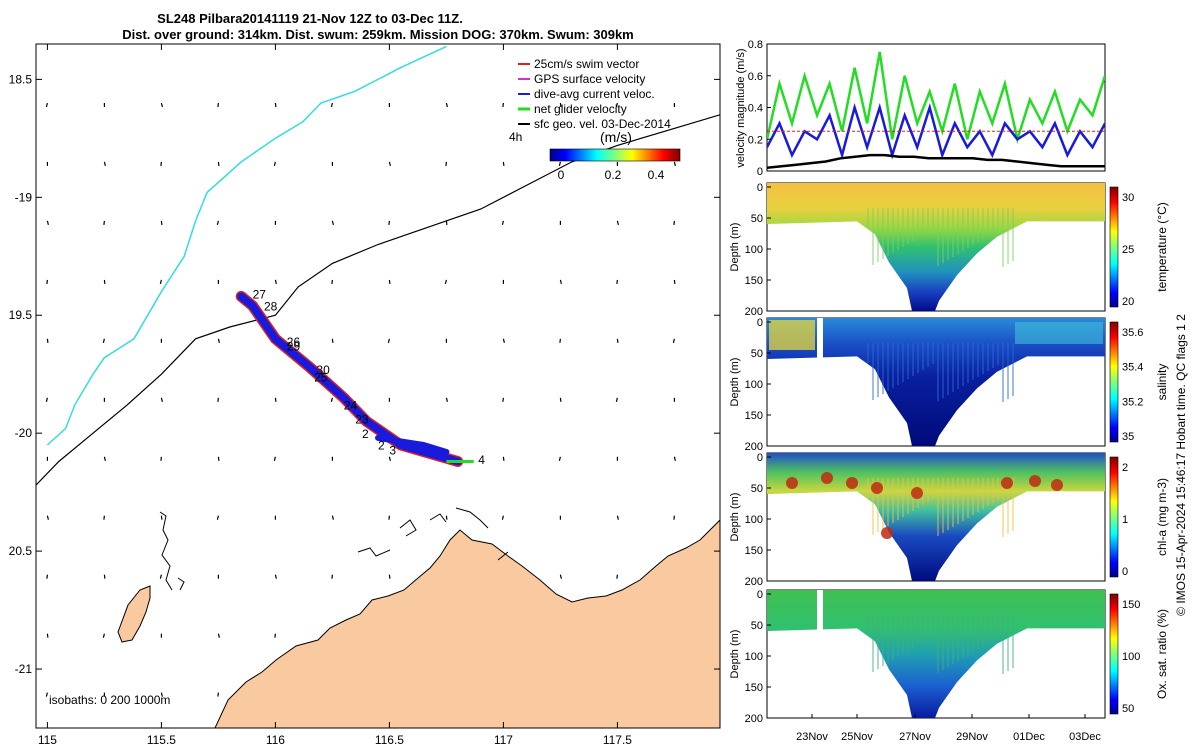 This screenshot has width=1200, height=750. Describe the element at coordinates (757, 626) in the screenshot. I see `oxygen-section-ytick-label-1: 50` at that location.